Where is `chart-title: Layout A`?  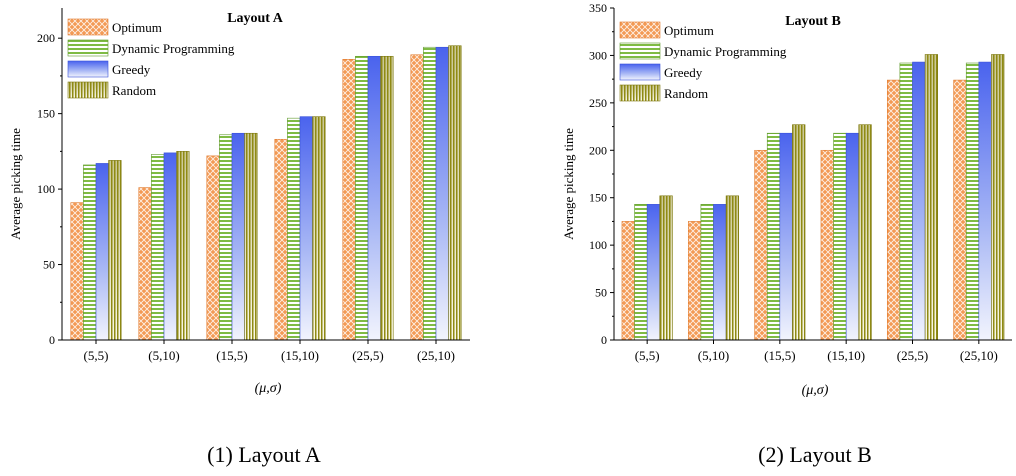
chart-title: Layout A is located at coordinates (255, 18).